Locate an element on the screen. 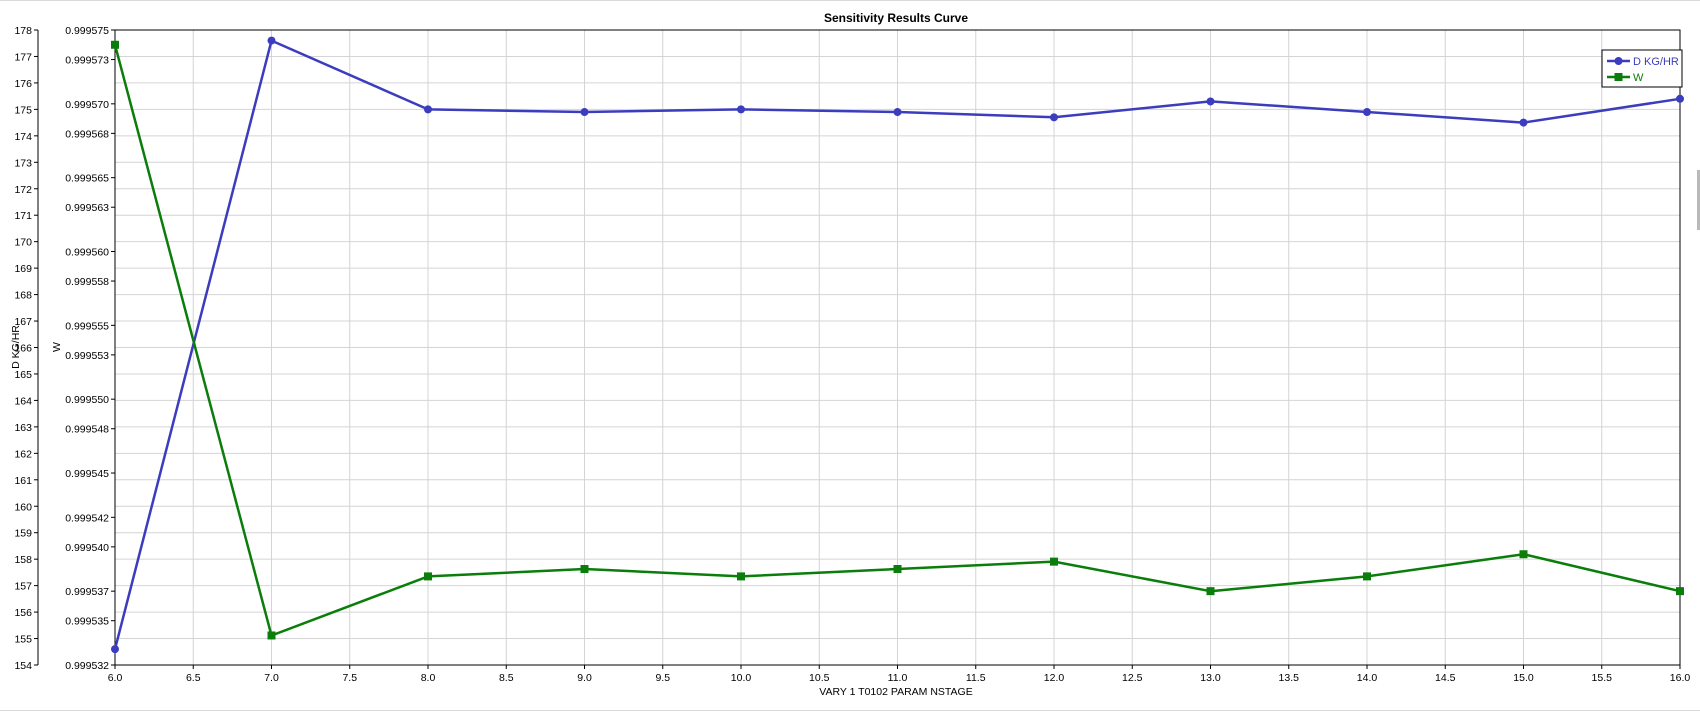 This screenshot has width=1700, height=713. y-left-tick-label: 161 is located at coordinates (23, 481).